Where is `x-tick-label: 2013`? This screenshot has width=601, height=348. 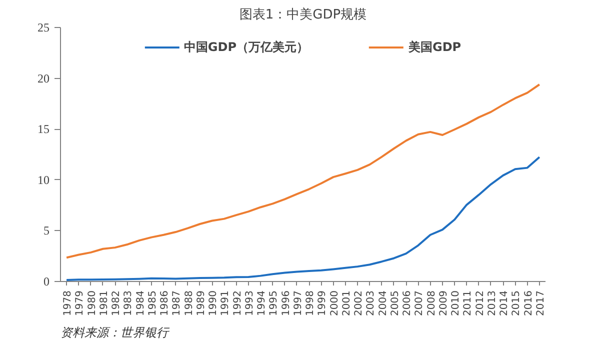 x-tick-label: 2013 is located at coordinates (492, 303).